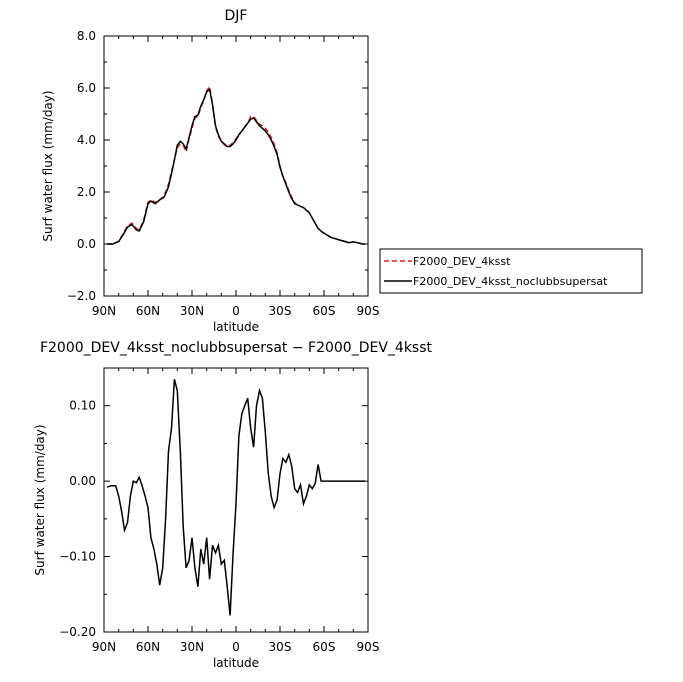 The width and height of the screenshot is (683, 682). I want to click on legend-label-2: F2000_DEV_4ksst_noclubbsupersat, so click(510, 281).